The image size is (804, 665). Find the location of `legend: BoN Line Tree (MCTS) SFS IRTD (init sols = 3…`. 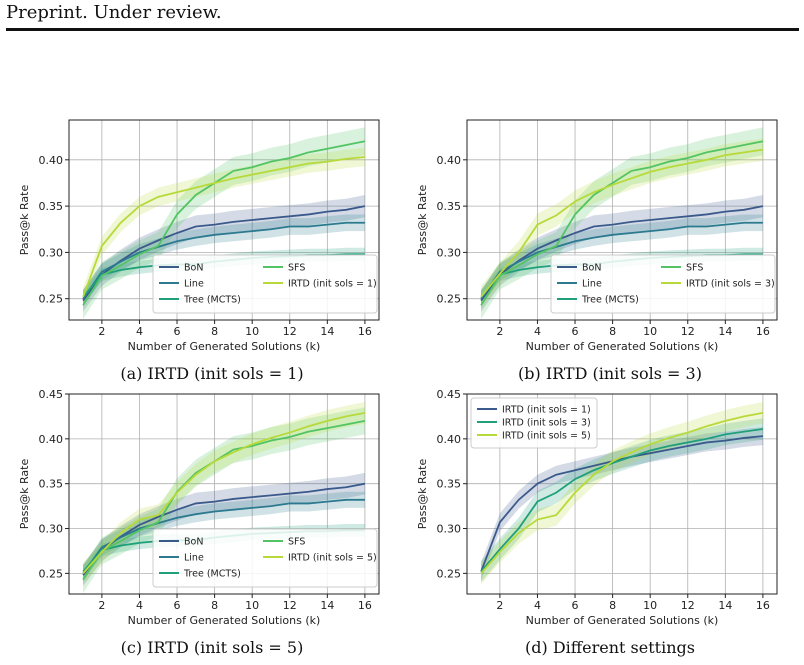

legend: BoN Line Tree (MCTS) SFS IRTD (init sols = 3… is located at coordinates (663, 284).